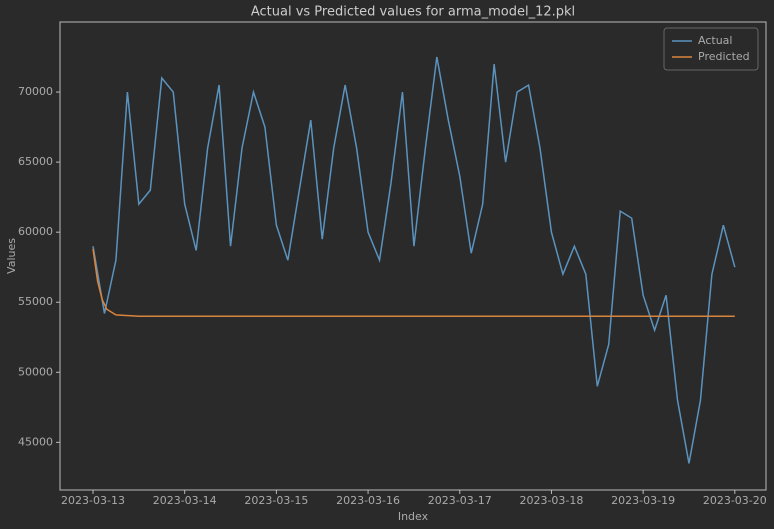 The height and width of the screenshot is (529, 774). What do you see at coordinates (368, 500) in the screenshot?
I see `x-tick-label: 2023-03-16` at bounding box center [368, 500].